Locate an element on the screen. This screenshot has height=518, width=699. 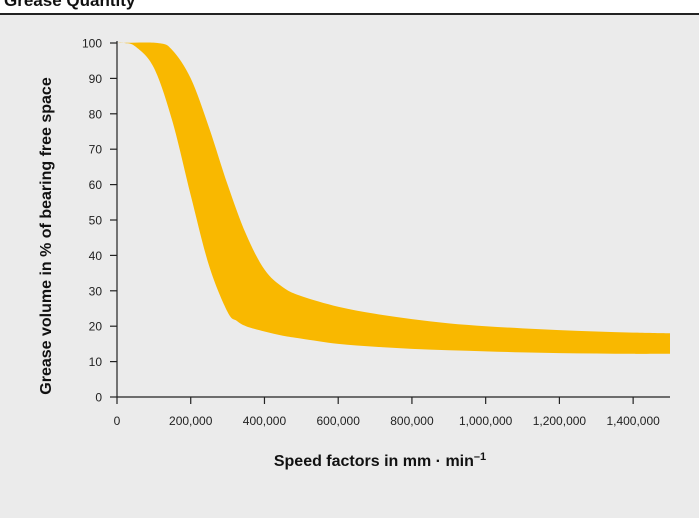
x-tick-label: 600,000 is located at coordinates (339, 421).